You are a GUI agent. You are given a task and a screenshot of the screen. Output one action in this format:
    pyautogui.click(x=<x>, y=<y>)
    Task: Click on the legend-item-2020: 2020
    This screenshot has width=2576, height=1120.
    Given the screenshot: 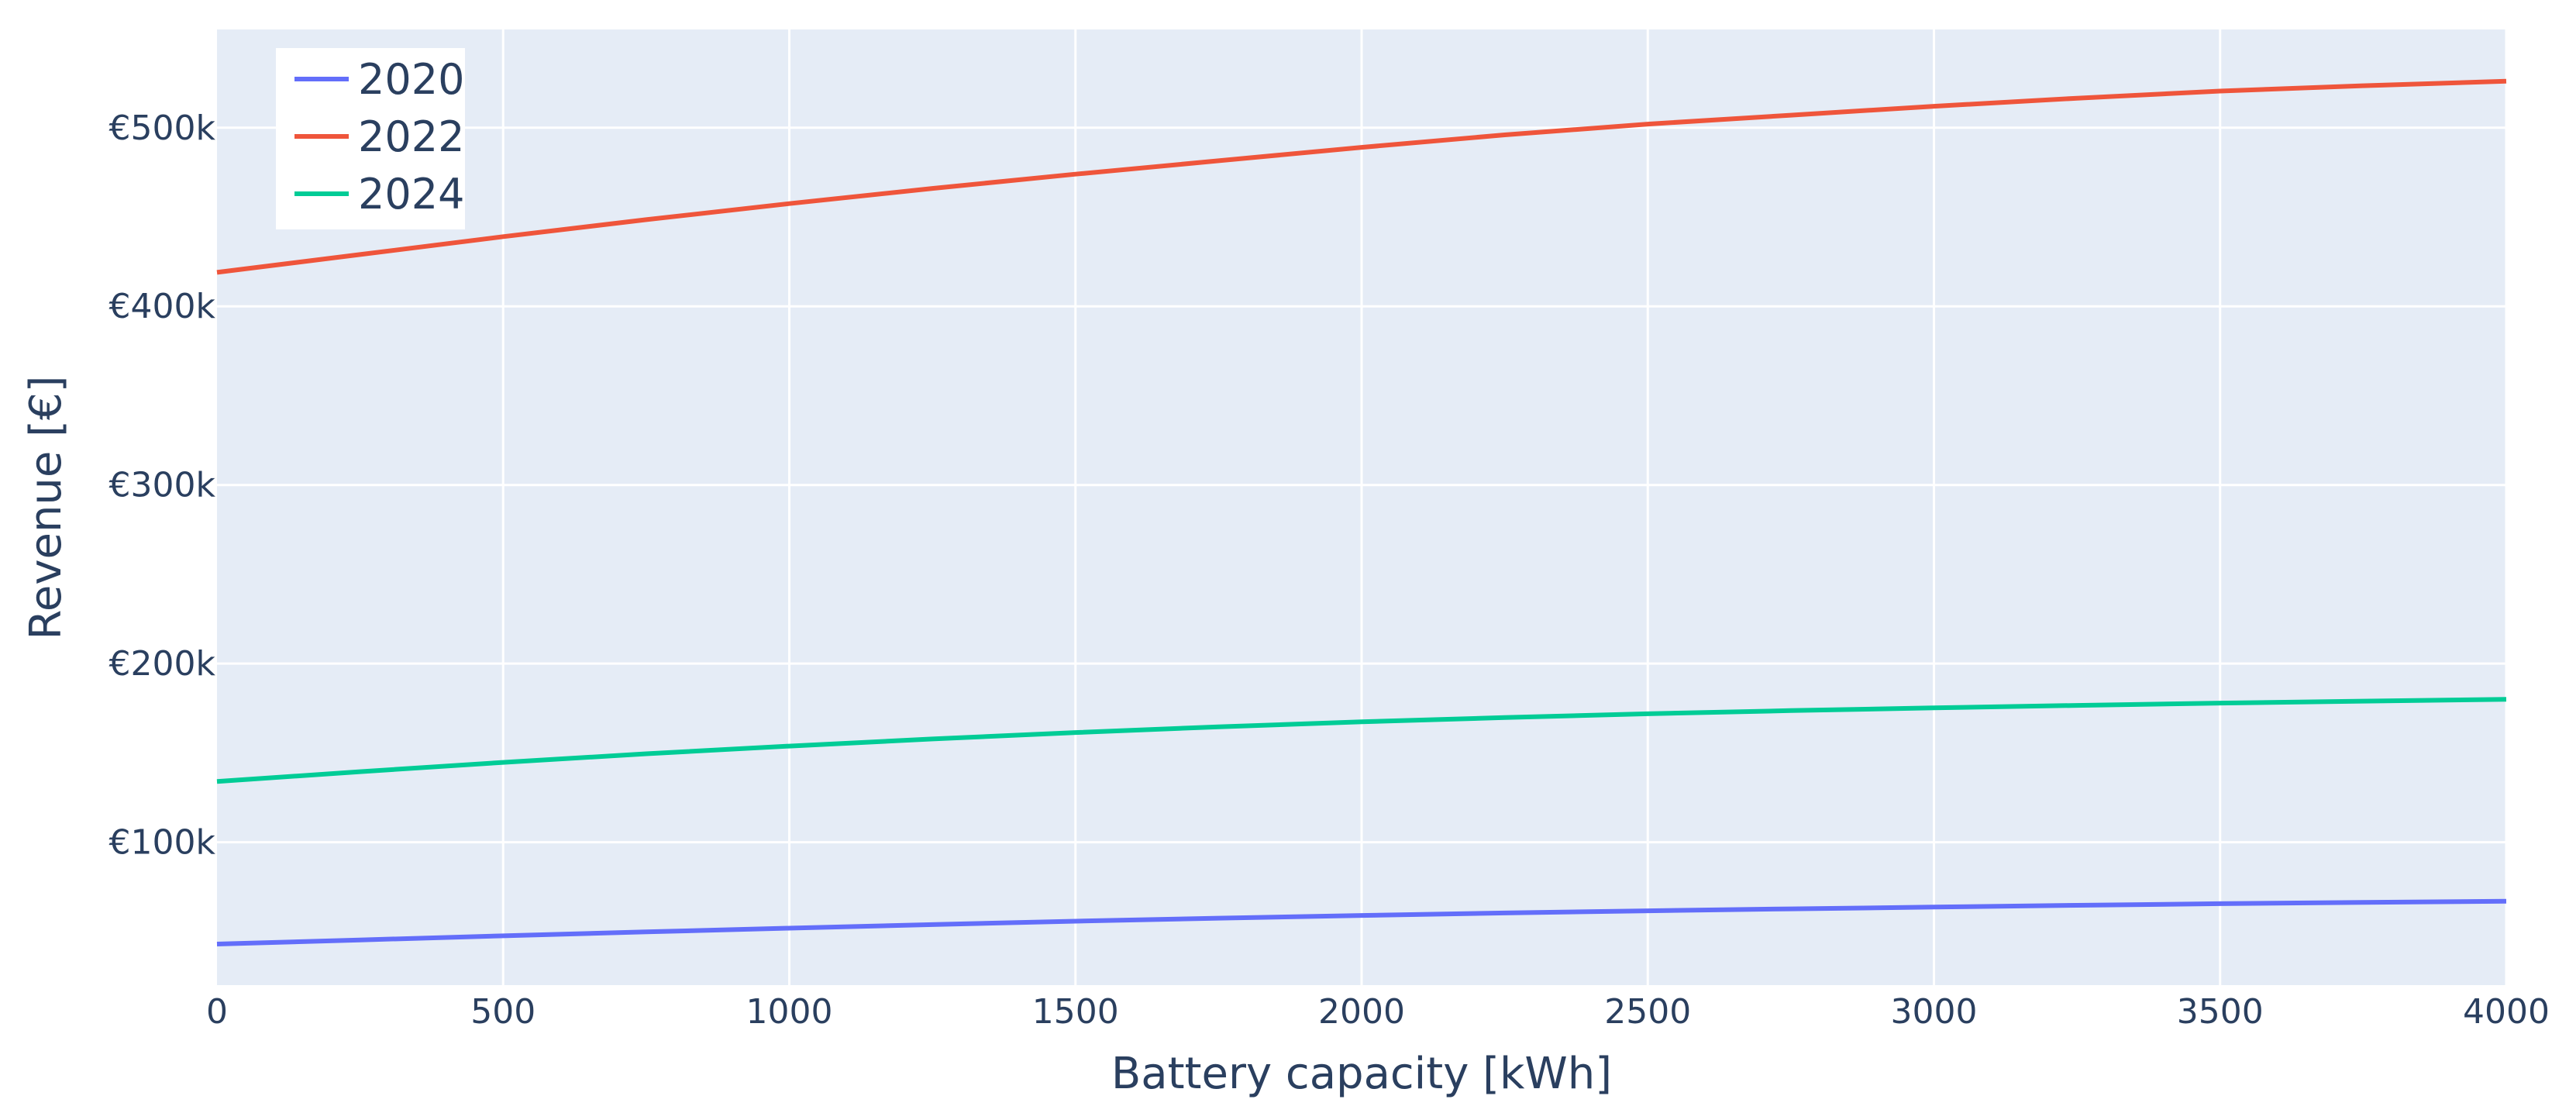 What is the action you would take?
    pyautogui.click(x=411, y=79)
    